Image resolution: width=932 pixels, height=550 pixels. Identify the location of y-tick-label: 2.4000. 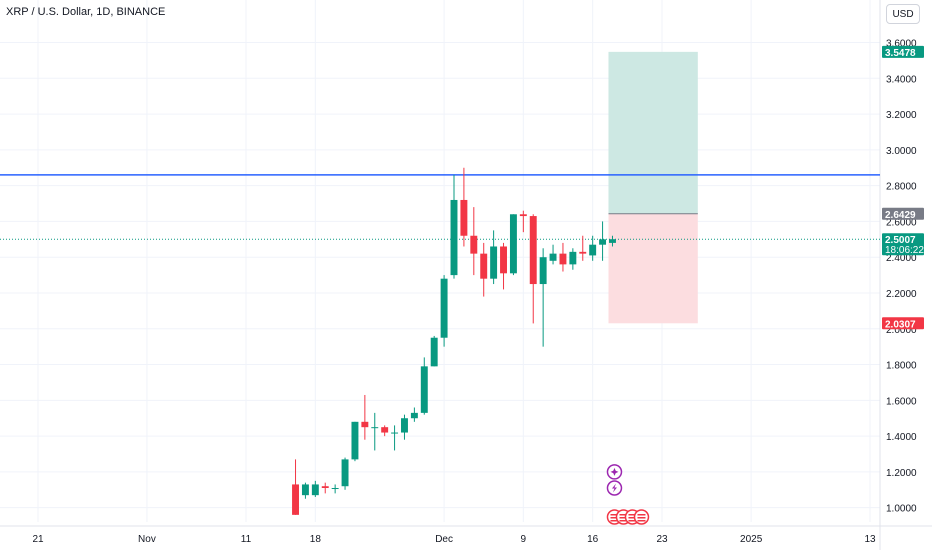
(901, 258).